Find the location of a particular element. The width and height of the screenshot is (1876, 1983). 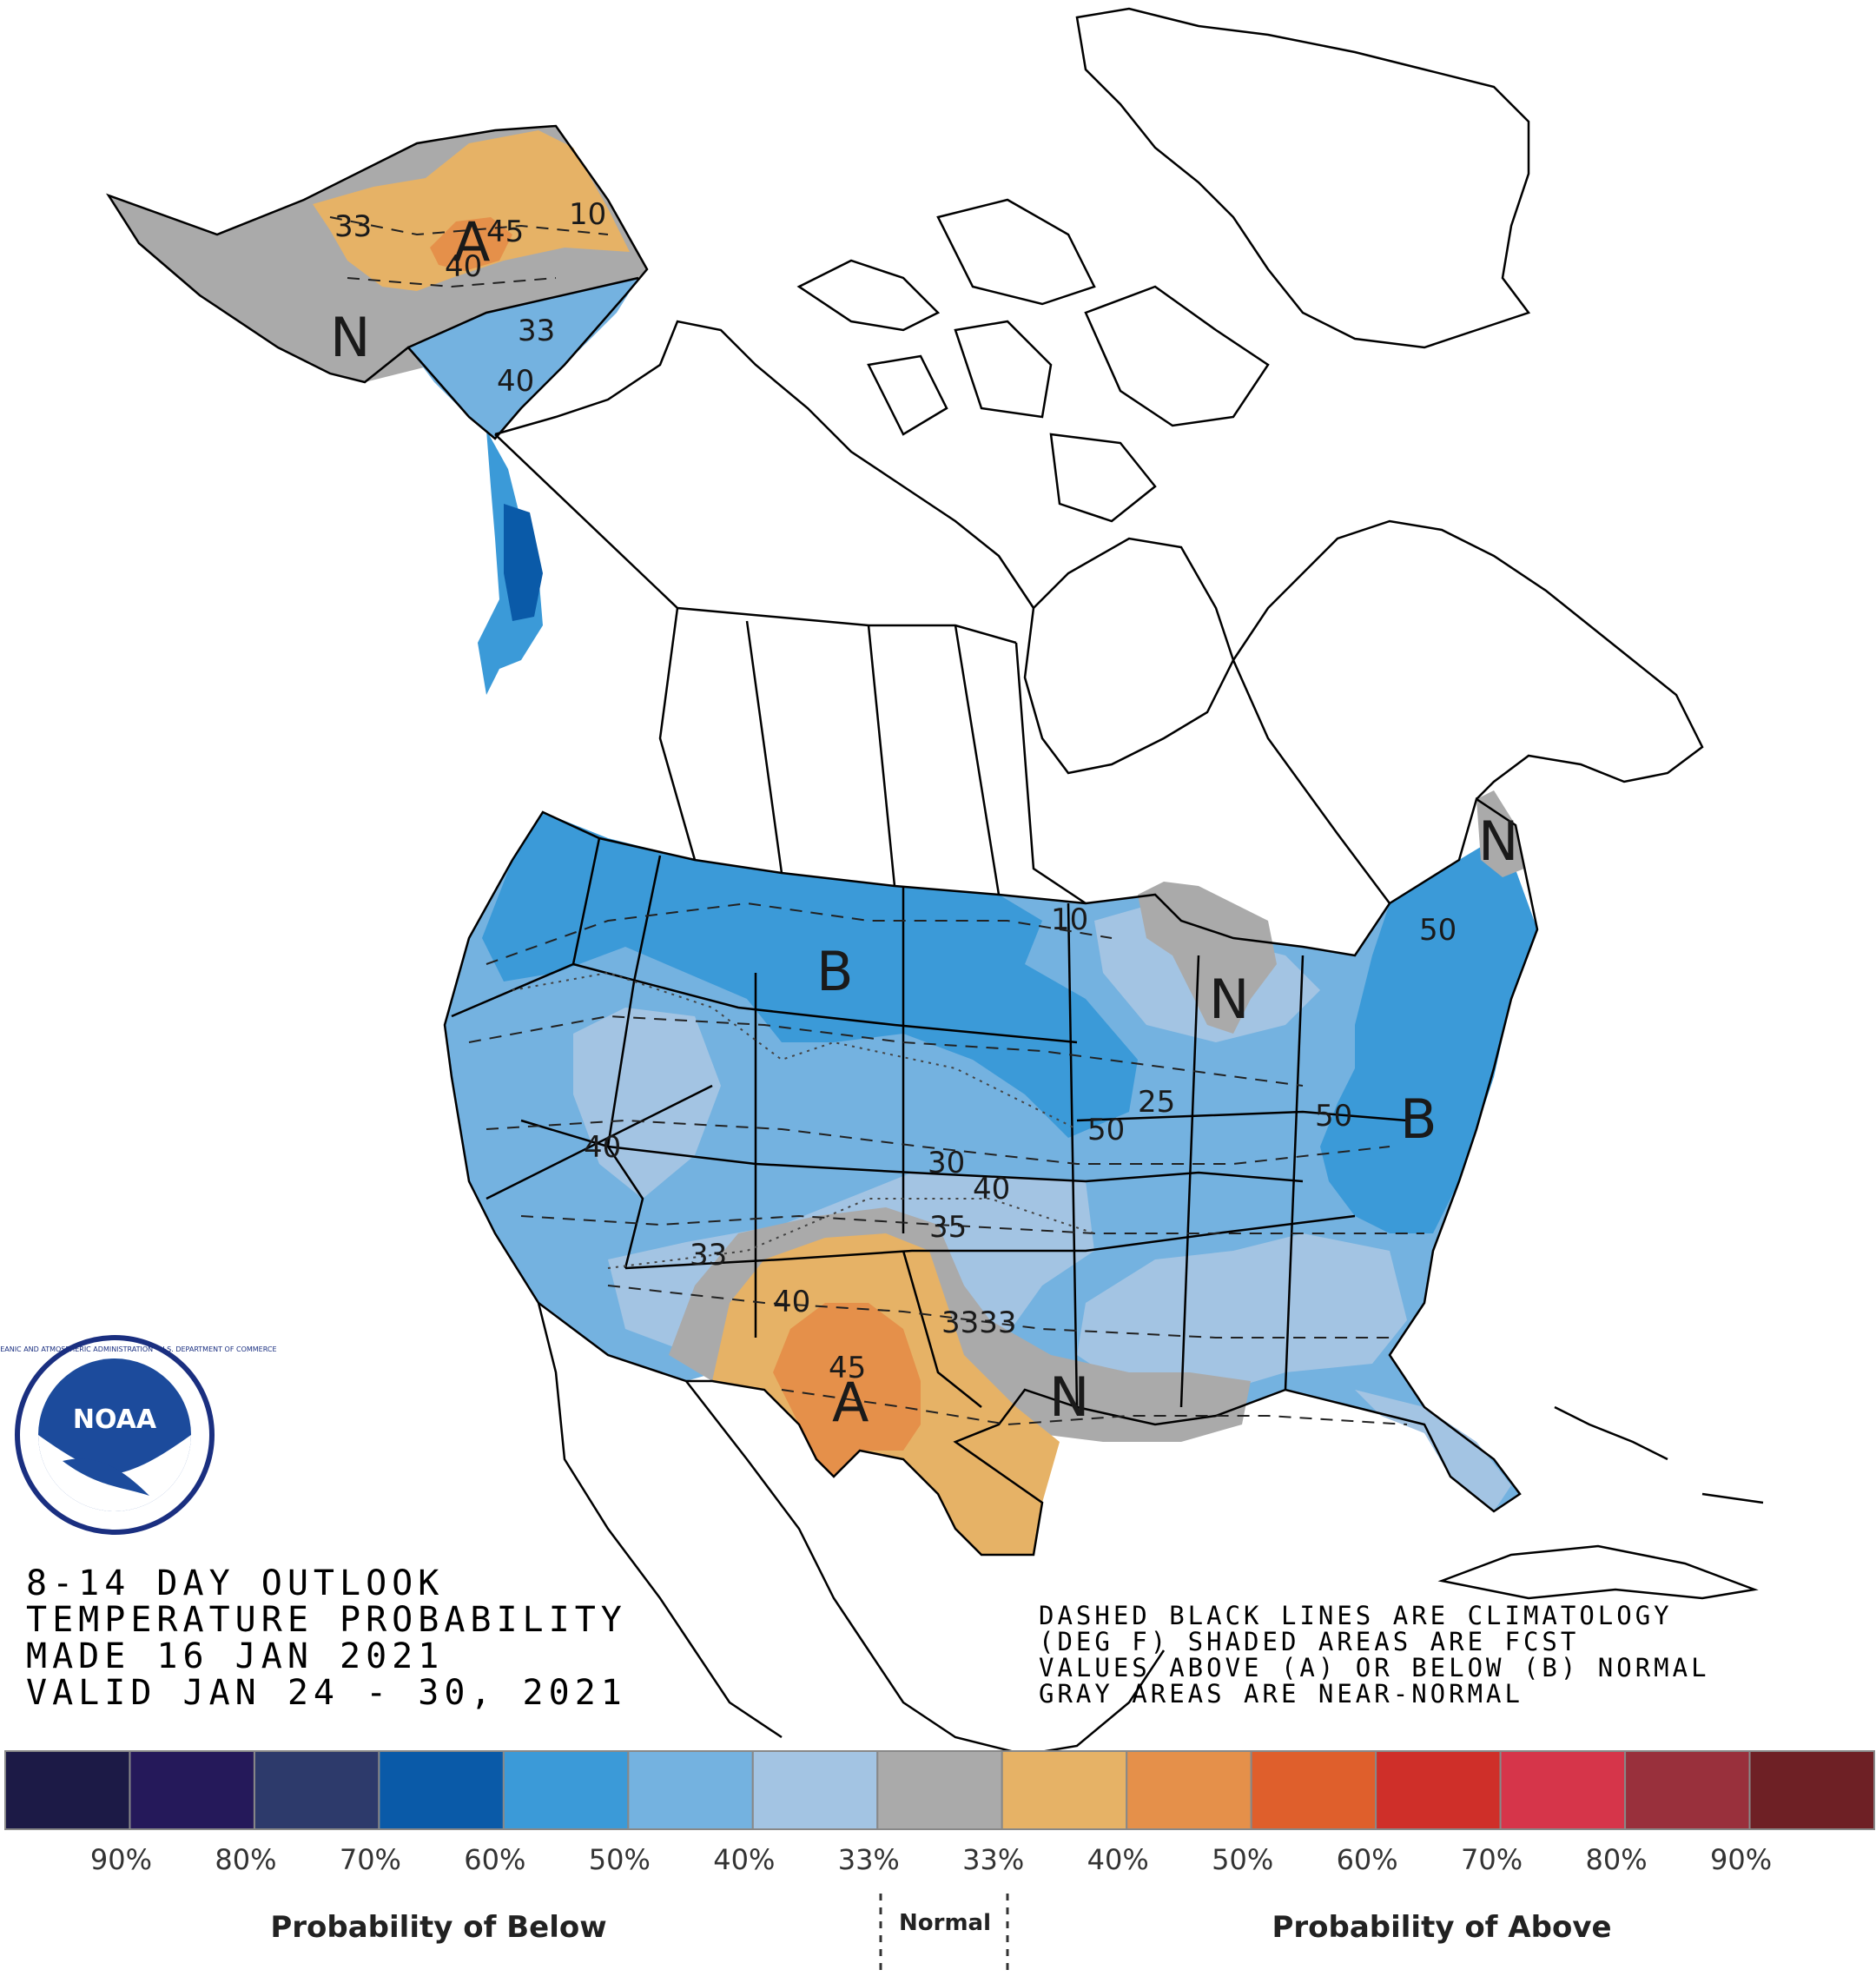

alaska-above-area is located at coordinates (471, 210).